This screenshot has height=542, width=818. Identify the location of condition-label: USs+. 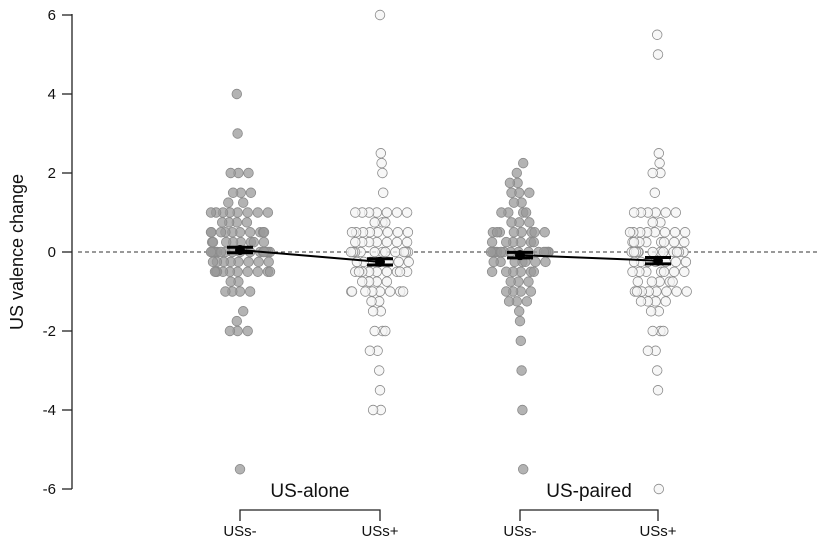
(379, 531).